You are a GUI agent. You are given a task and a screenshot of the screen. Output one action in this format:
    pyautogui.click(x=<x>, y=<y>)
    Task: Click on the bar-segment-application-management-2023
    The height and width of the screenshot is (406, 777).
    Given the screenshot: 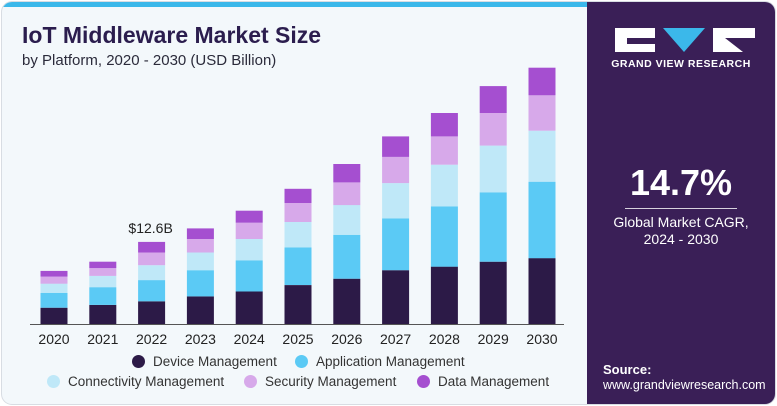 What is the action you would take?
    pyautogui.click(x=200, y=283)
    